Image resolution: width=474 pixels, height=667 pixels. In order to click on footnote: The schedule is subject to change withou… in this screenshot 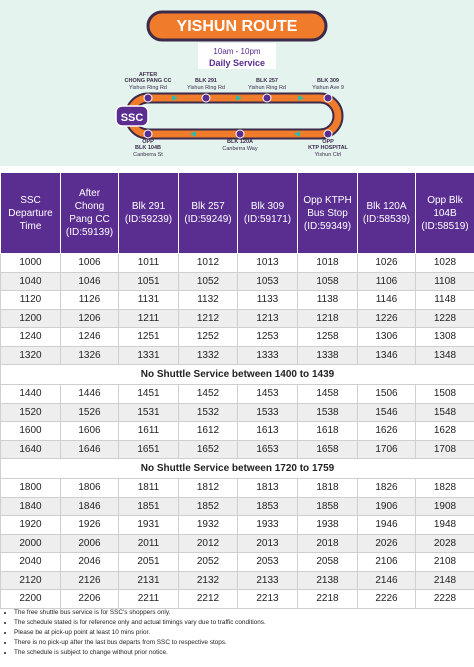, I will do `click(140, 653)`.